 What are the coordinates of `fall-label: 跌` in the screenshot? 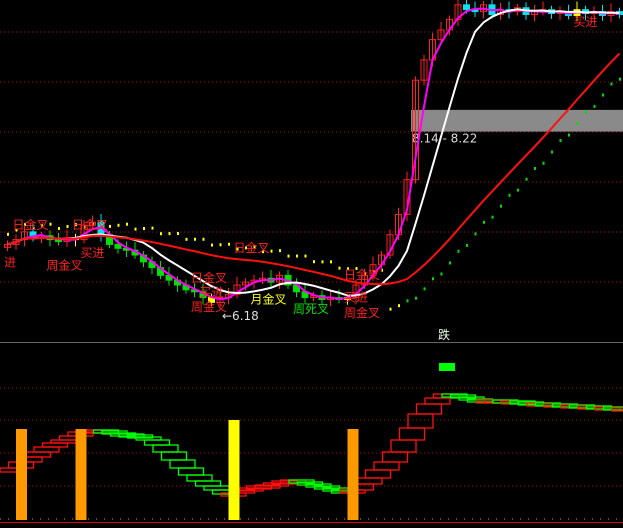 It's located at (444, 334).